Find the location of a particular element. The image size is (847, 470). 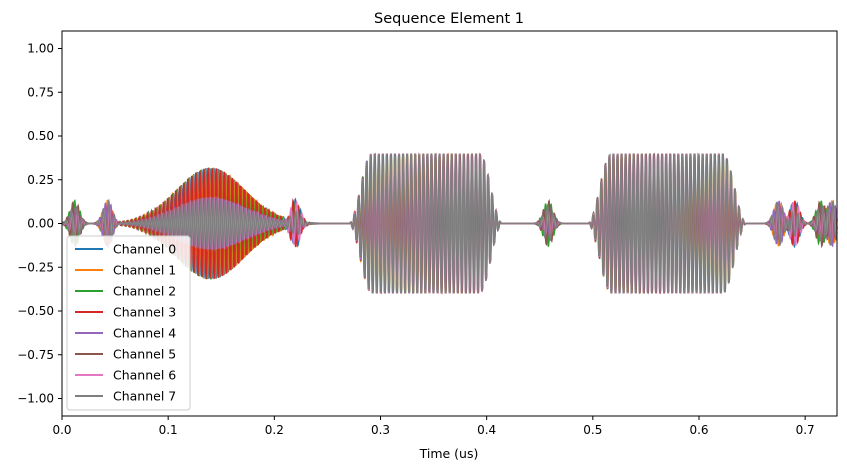

legend-box is located at coordinates (128, 323).